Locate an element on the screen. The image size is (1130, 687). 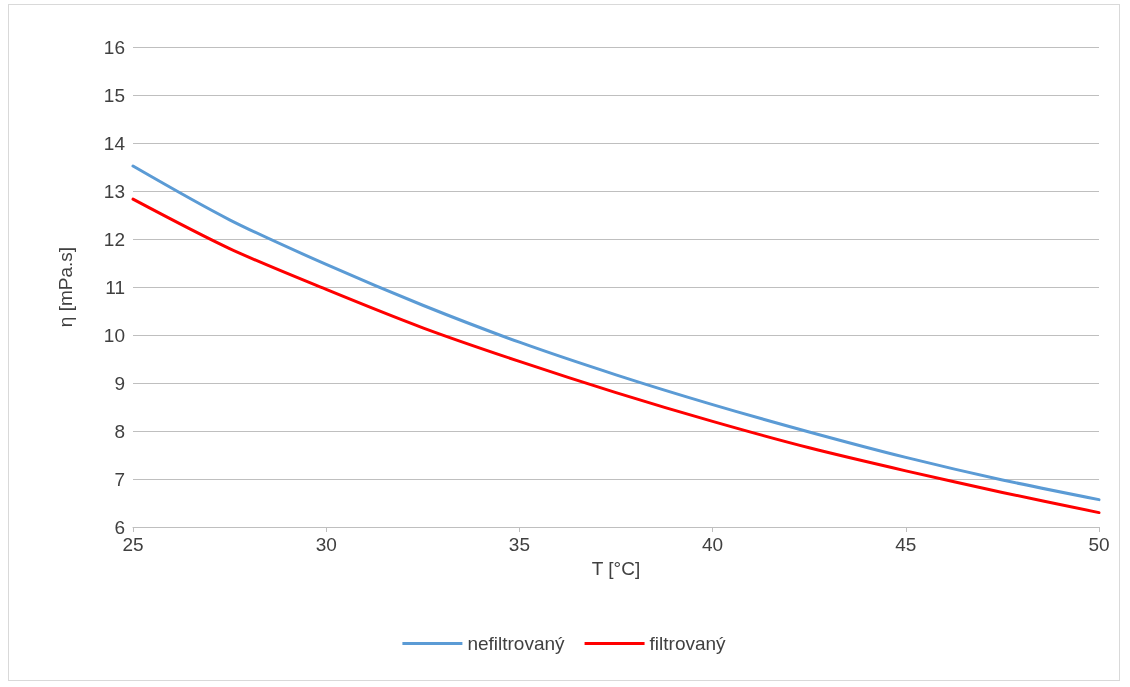
y-tick-label: 8 is located at coordinates (119, 431).